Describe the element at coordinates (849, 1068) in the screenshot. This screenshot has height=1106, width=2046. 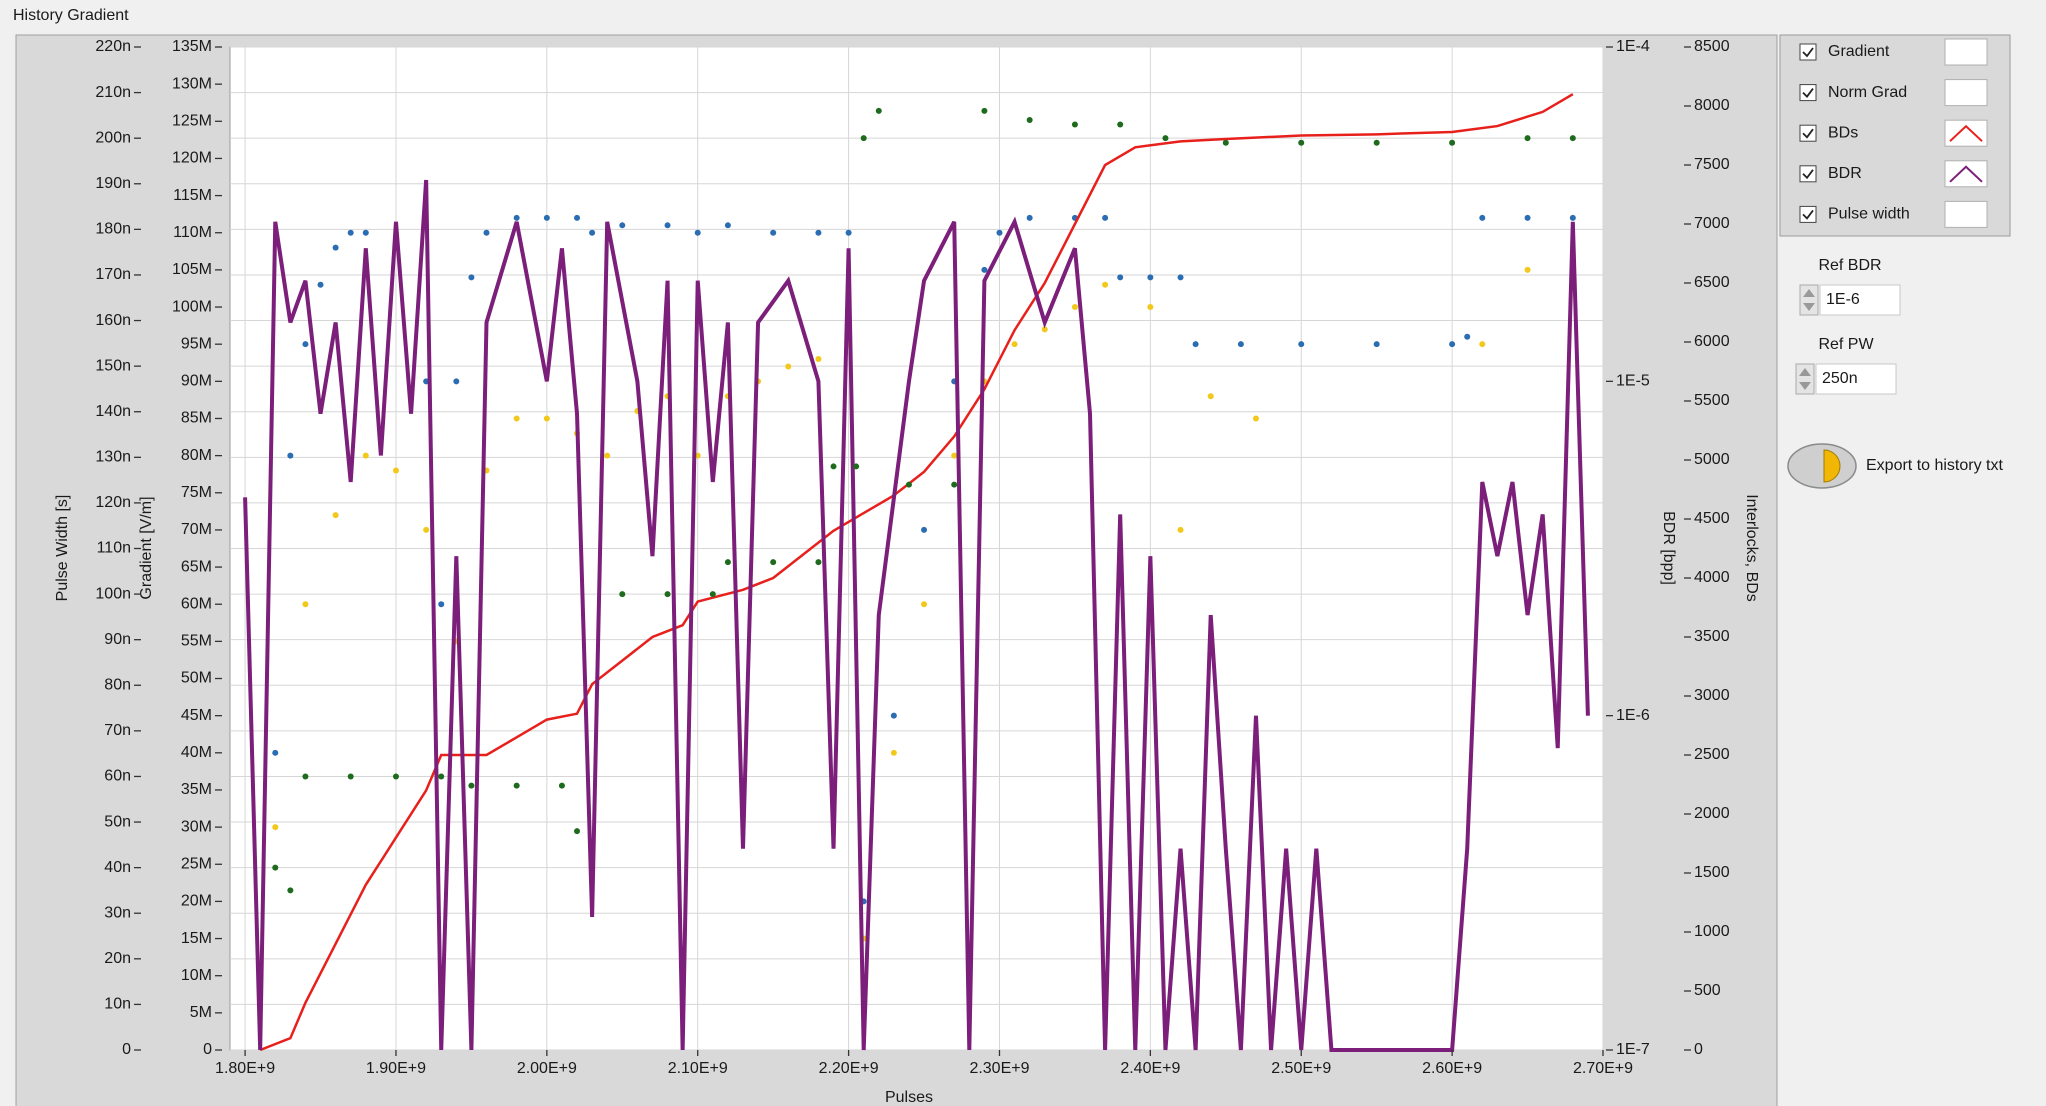
I see `x-tick-label: 2.20E+9` at that location.